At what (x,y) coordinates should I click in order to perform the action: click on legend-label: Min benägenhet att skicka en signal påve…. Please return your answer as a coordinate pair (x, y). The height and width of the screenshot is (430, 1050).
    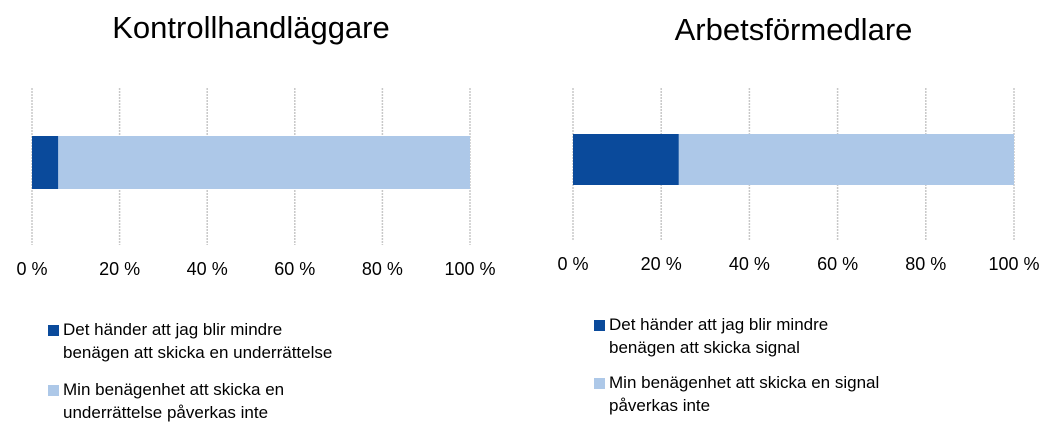
    Looking at the image, I should click on (744, 394).